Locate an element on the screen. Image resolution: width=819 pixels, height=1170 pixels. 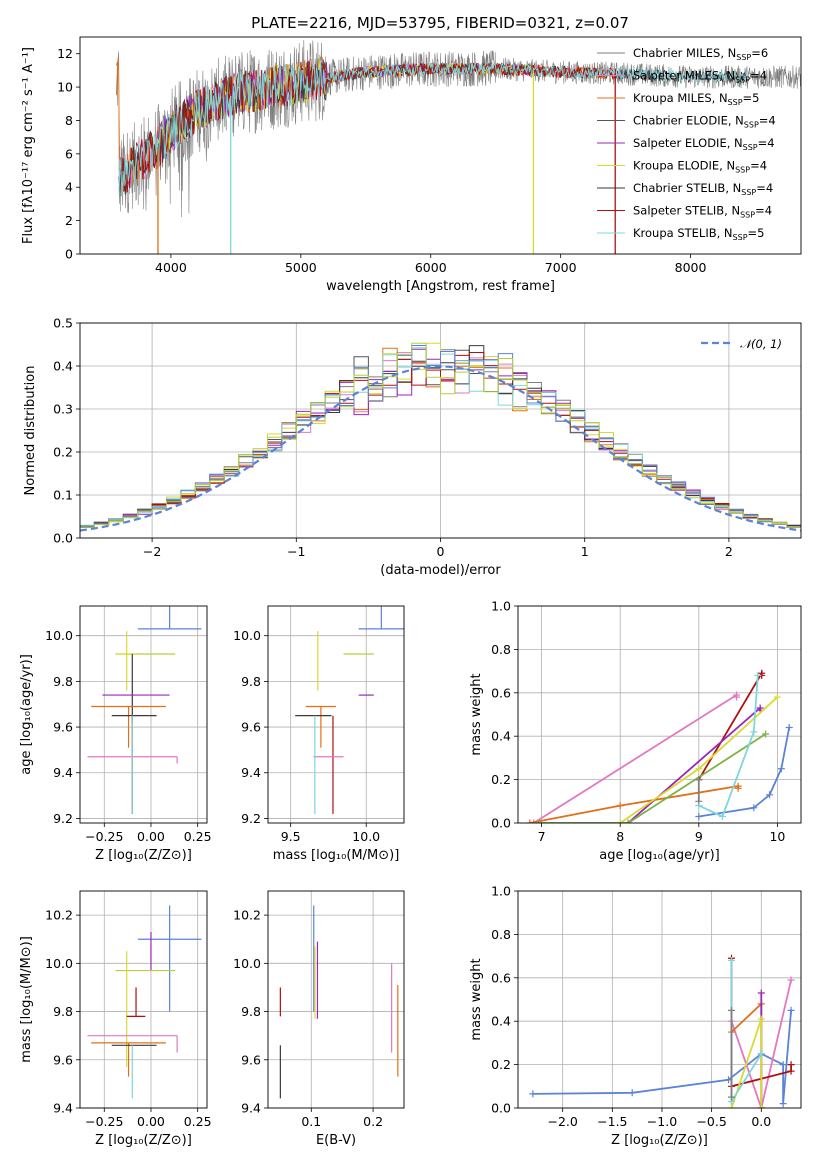
legend-entry: Salpeter MILES, NSSP=4 is located at coordinates (700, 77).